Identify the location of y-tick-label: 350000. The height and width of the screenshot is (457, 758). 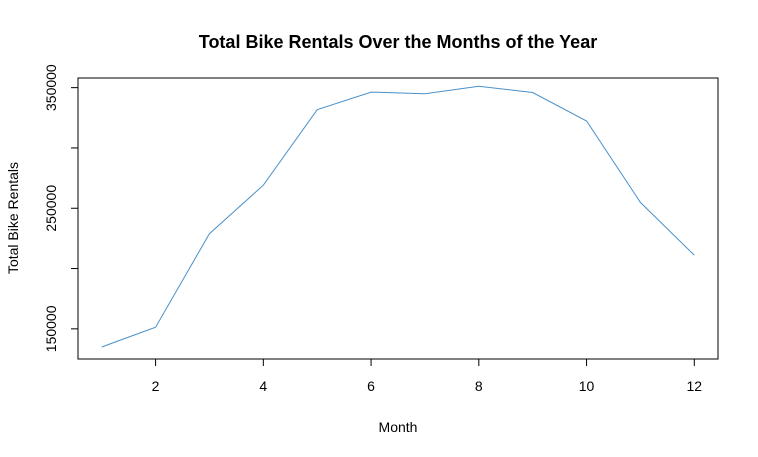
(51, 87).